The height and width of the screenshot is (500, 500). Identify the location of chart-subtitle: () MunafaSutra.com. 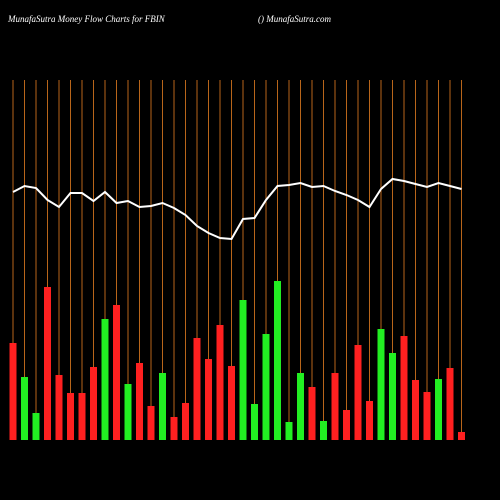
(294, 19).